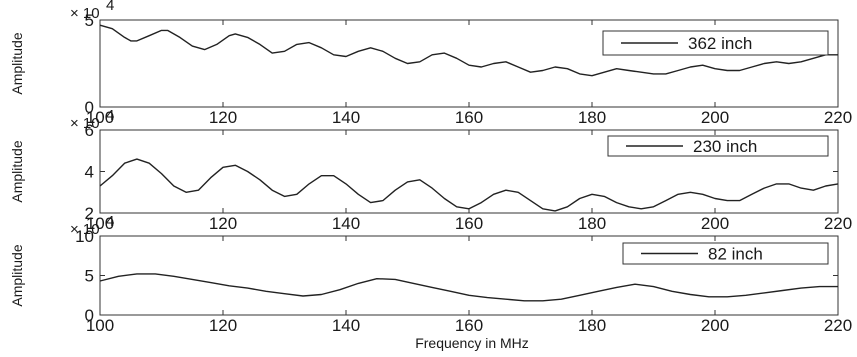 This screenshot has height=357, width=857. Describe the element at coordinates (472, 343) in the screenshot. I see `x-axis-label: Frequency in MHz` at that location.